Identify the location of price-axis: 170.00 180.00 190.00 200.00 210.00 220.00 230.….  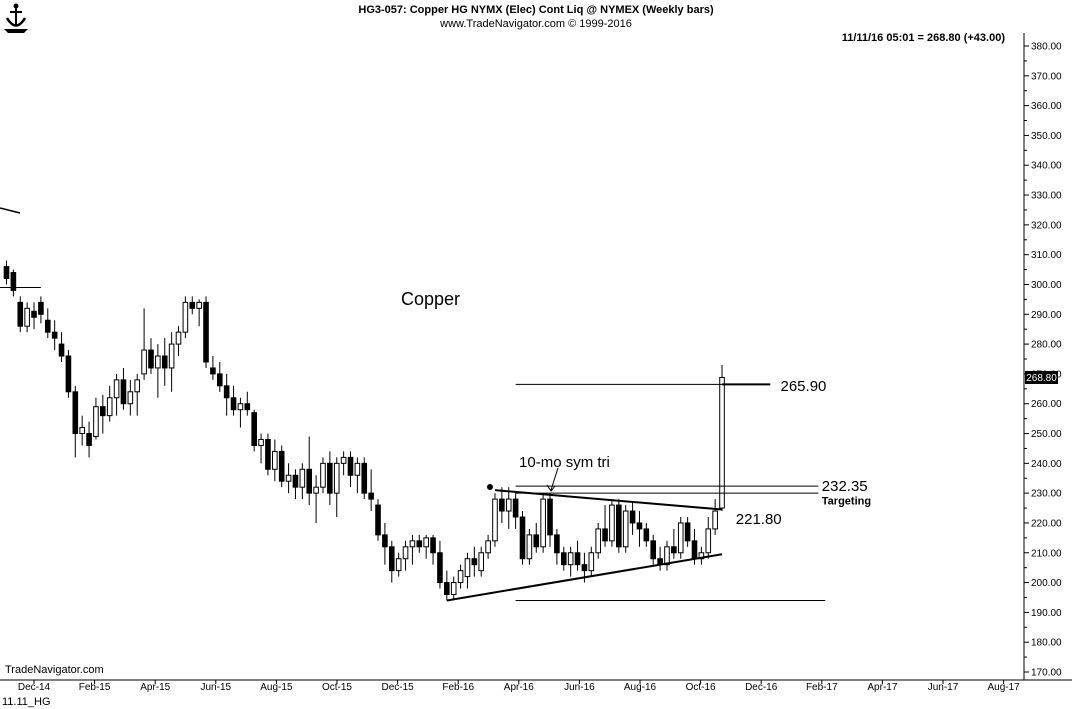
(1043, 360).